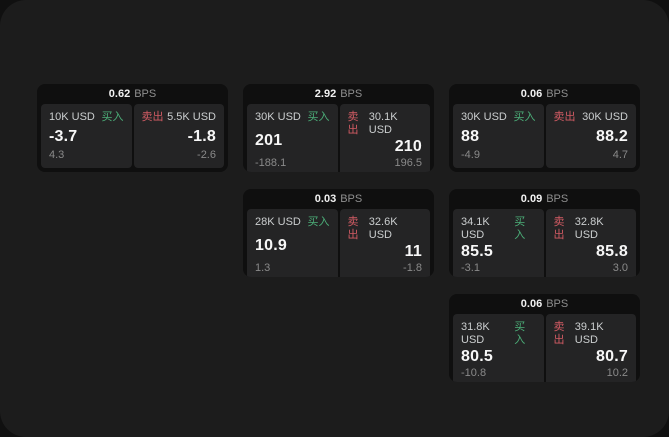 The height and width of the screenshot is (437, 669). Describe the element at coordinates (408, 146) in the screenshot. I see `sell-price: 210` at that location.